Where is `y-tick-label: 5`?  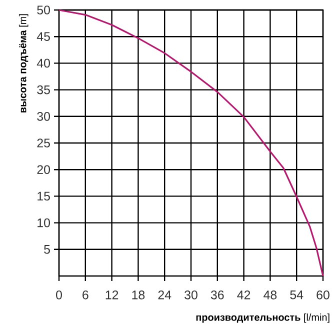
y-tick-label: 5 is located at coordinates (47, 249).